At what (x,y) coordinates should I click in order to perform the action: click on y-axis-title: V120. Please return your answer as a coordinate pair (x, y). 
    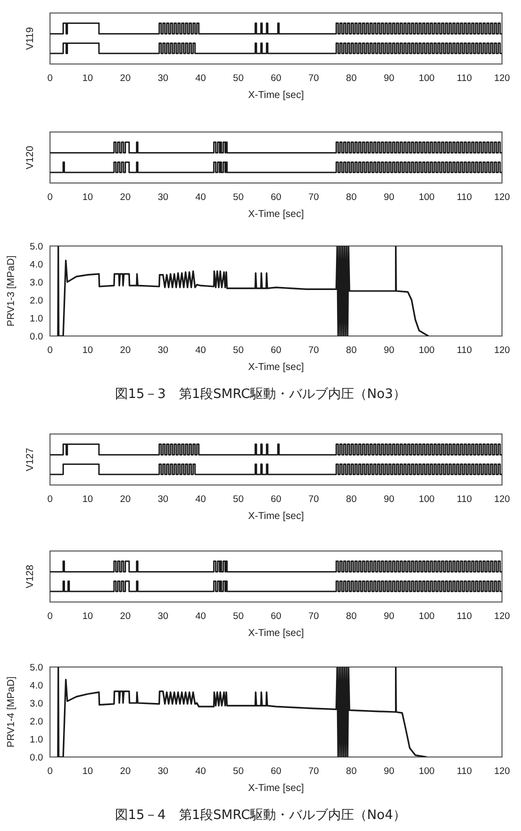
    Looking at the image, I should click on (30, 157).